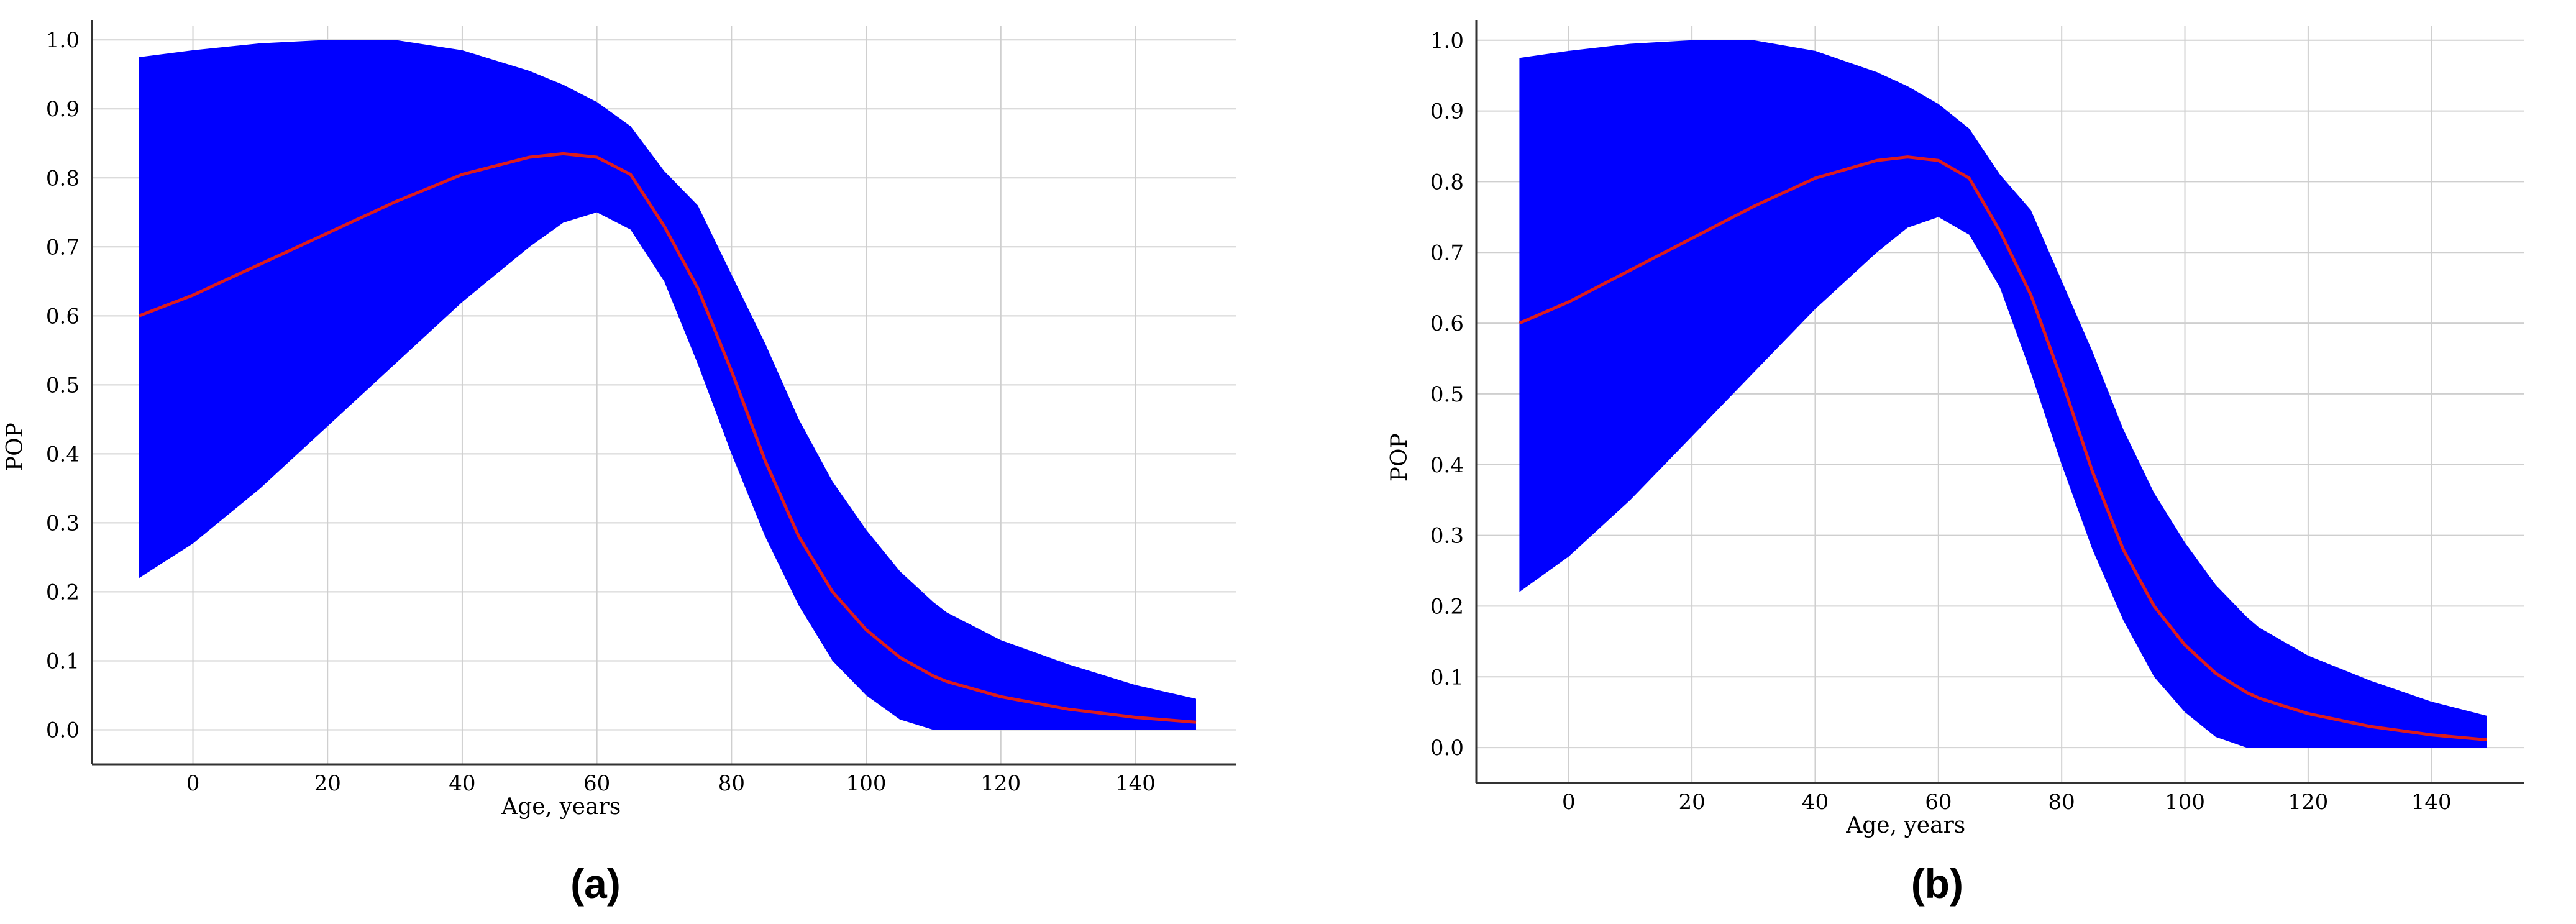  What do you see at coordinates (1937, 884) in the screenshot?
I see `panel-label: (b)` at bounding box center [1937, 884].